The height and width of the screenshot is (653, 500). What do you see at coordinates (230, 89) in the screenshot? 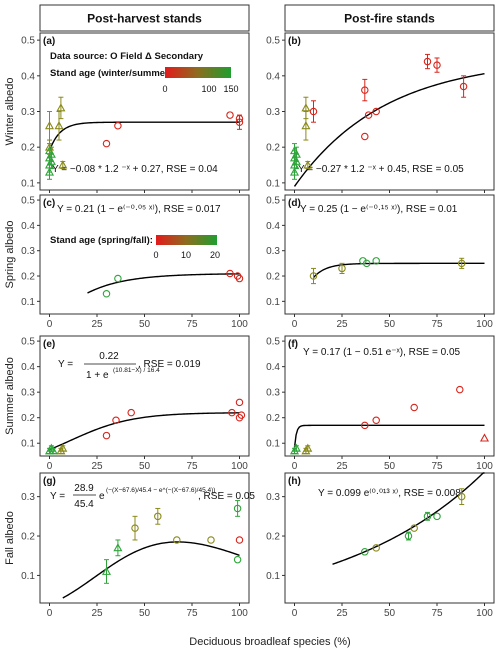
I see `legend-tick-2: 150` at bounding box center [230, 89].